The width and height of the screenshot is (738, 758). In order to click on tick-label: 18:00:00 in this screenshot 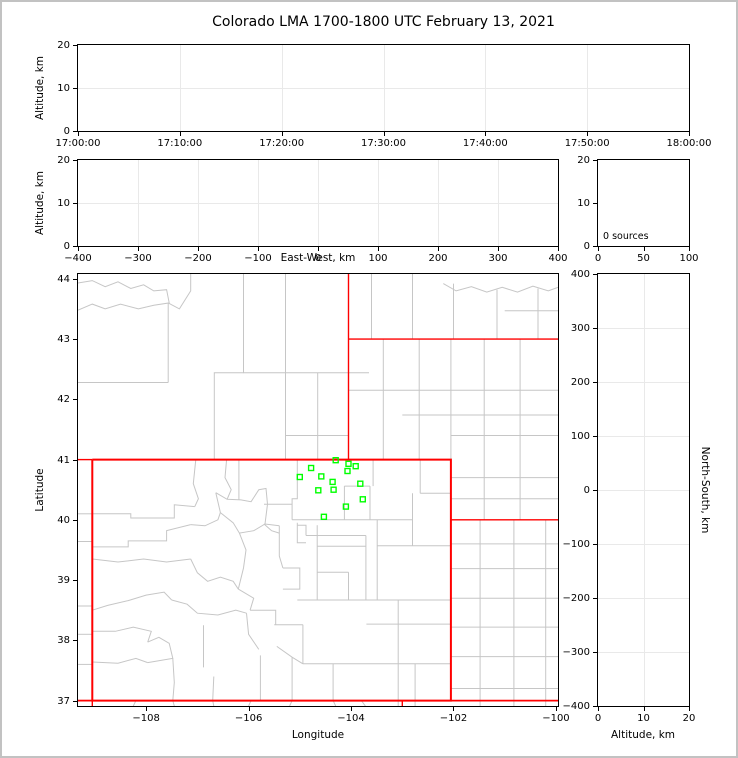, I will do `click(689, 143)`.